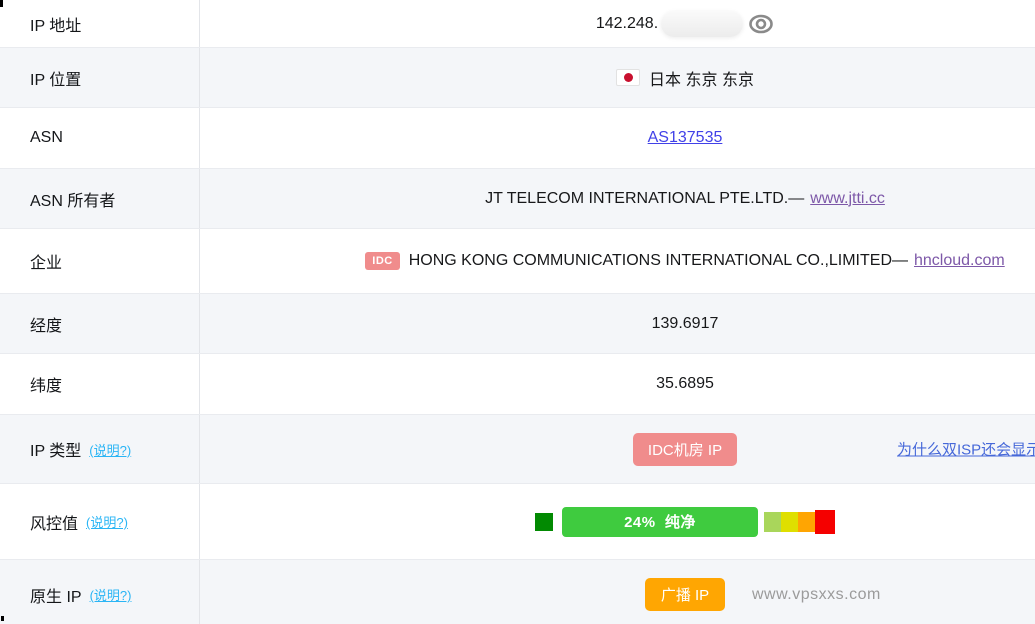 This screenshot has width=1035, height=624. I want to click on row-label-latitude: 纬度, so click(46, 386).